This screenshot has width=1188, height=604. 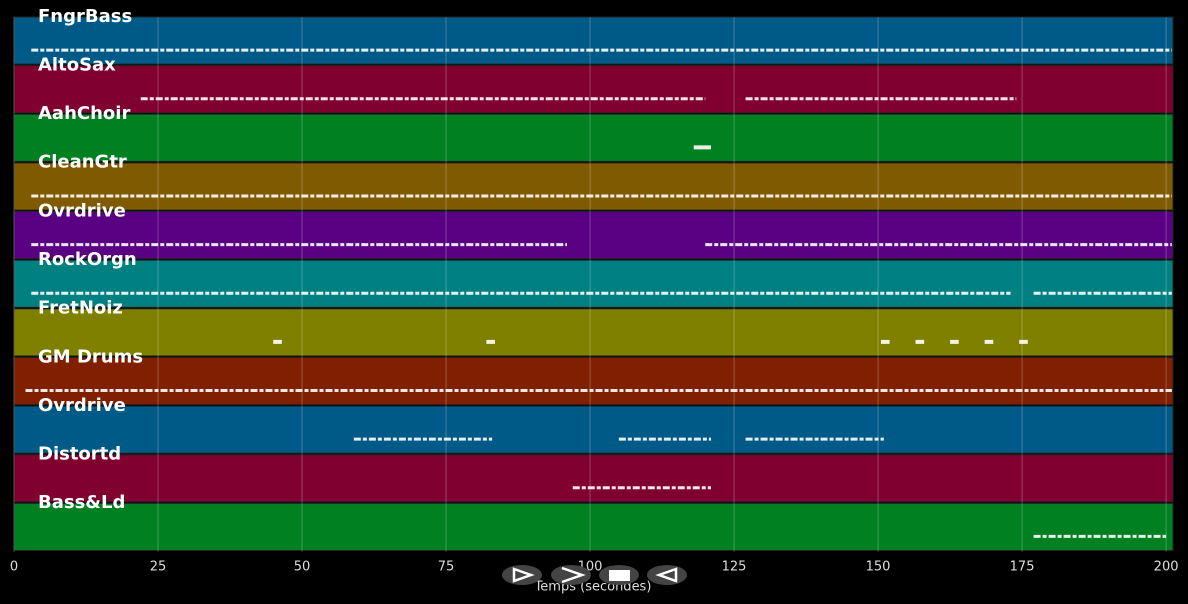 I want to click on track-name: GM Drums, so click(x=90, y=356).